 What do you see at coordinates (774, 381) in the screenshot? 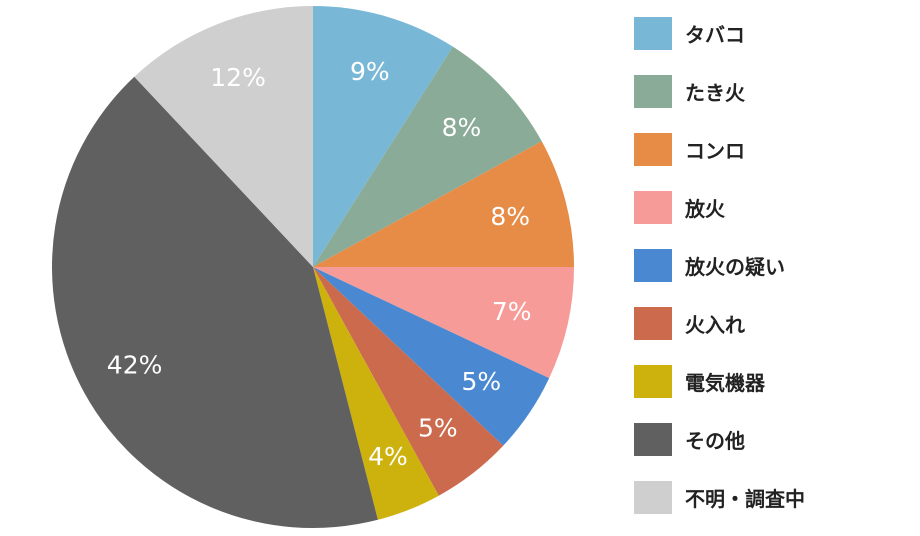
I see `legend-item-electrical: 電気機器` at bounding box center [774, 381].